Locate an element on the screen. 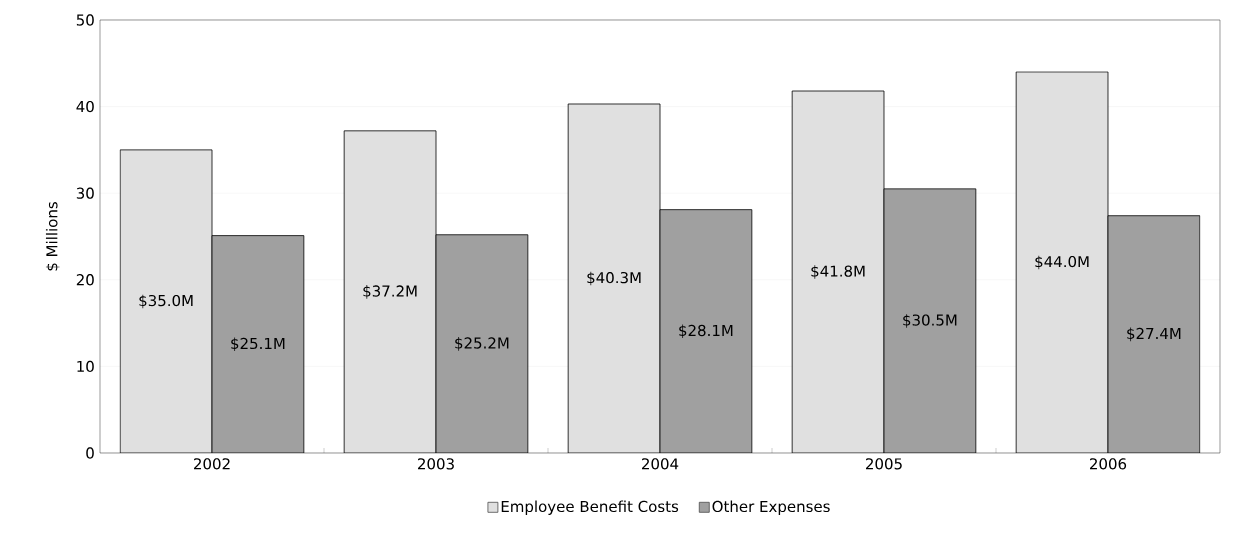 The image size is (1240, 537). data-label: $41.8M is located at coordinates (838, 272).